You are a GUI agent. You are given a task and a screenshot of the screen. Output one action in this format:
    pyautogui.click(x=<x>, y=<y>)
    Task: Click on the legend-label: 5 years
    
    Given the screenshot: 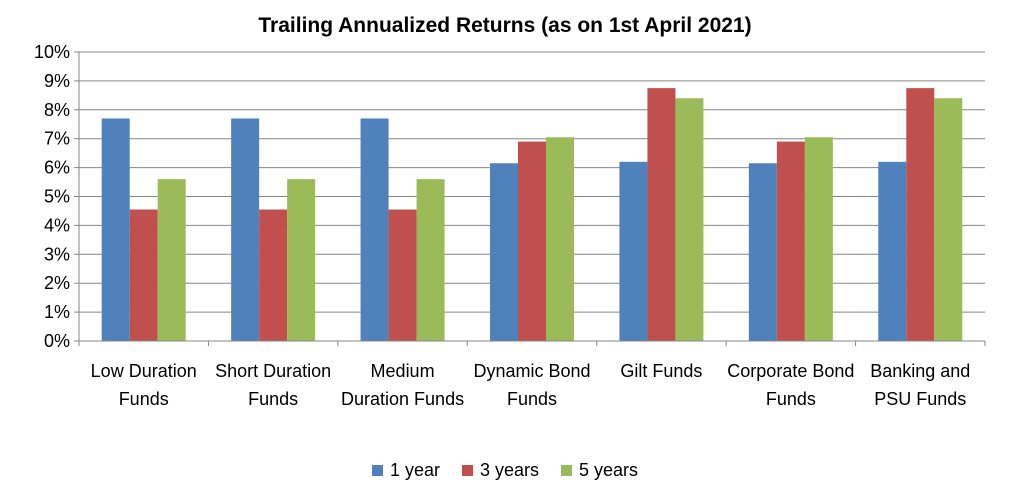 What is the action you would take?
    pyautogui.click(x=609, y=470)
    